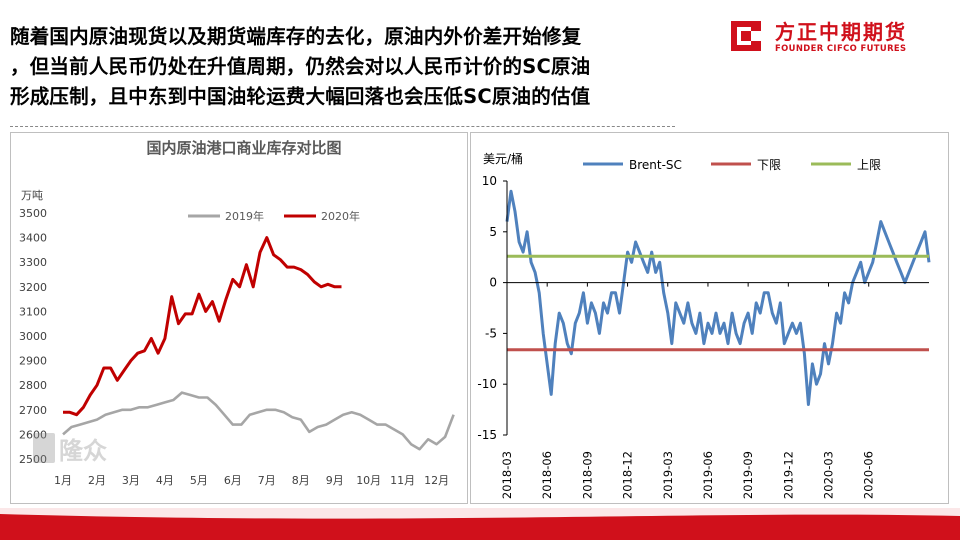 The image size is (960, 540). What do you see at coordinates (668, 475) in the screenshot?
I see `x-tick-label: 2019-03` at bounding box center [668, 475].